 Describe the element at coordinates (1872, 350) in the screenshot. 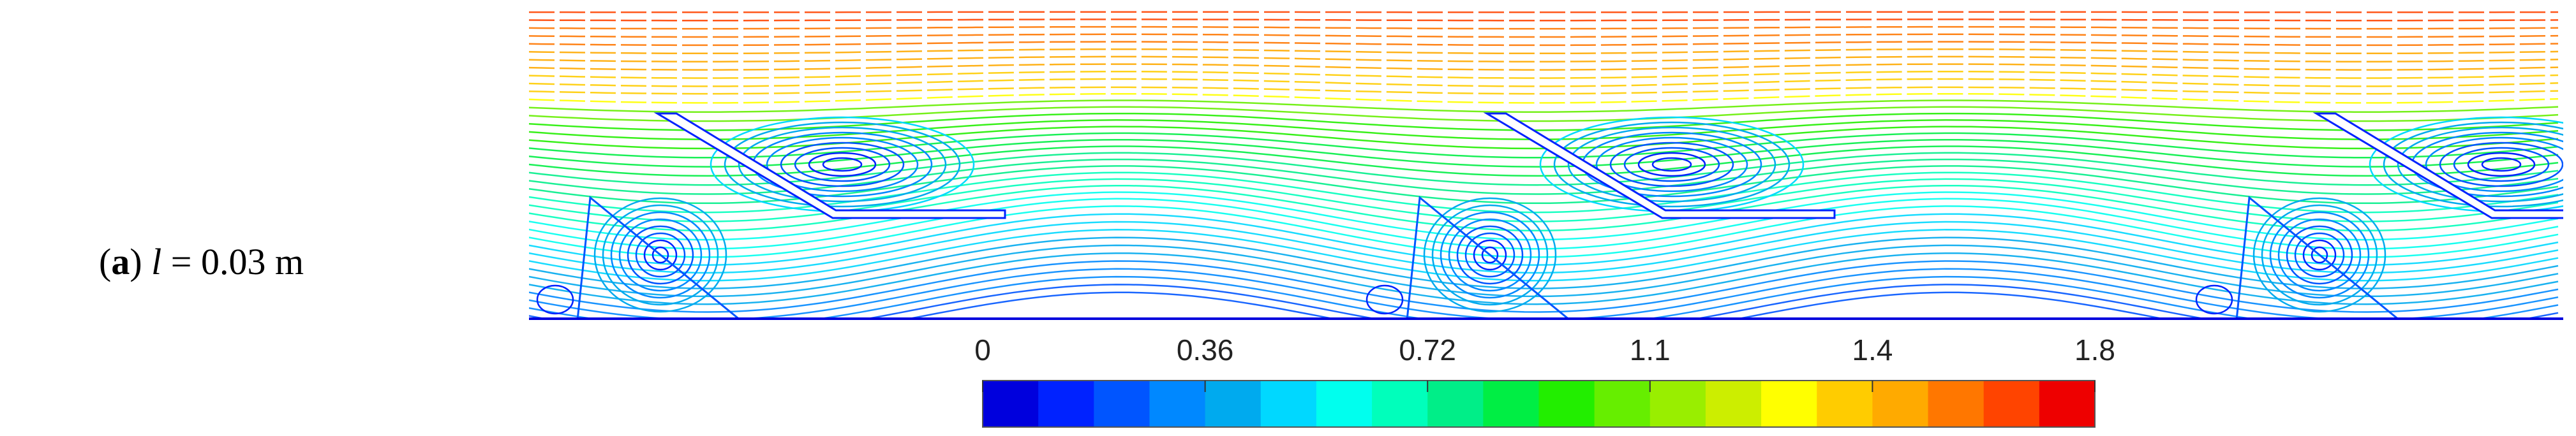

I see `tick-label: 1.4` at that location.